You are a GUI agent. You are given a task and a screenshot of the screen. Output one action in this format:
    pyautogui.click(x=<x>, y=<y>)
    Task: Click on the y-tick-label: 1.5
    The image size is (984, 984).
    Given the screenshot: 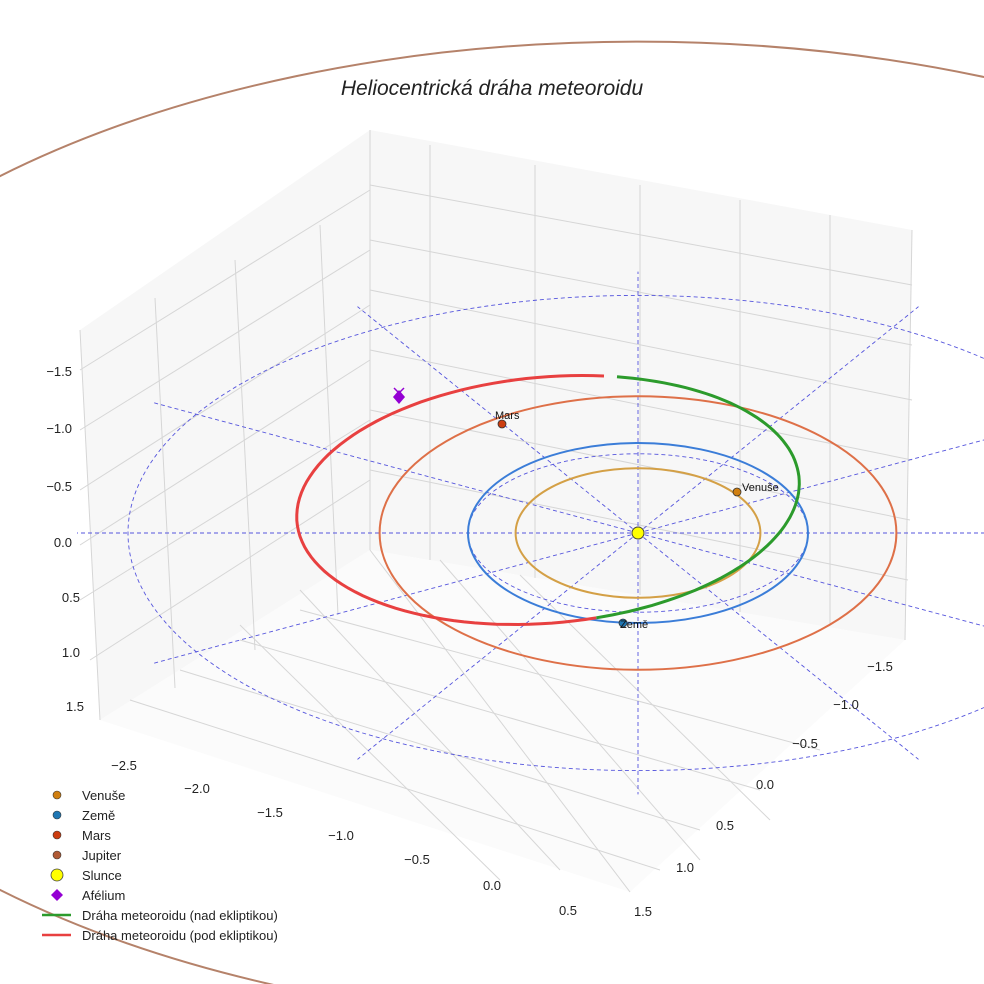 What is the action you would take?
    pyautogui.click(x=643, y=911)
    